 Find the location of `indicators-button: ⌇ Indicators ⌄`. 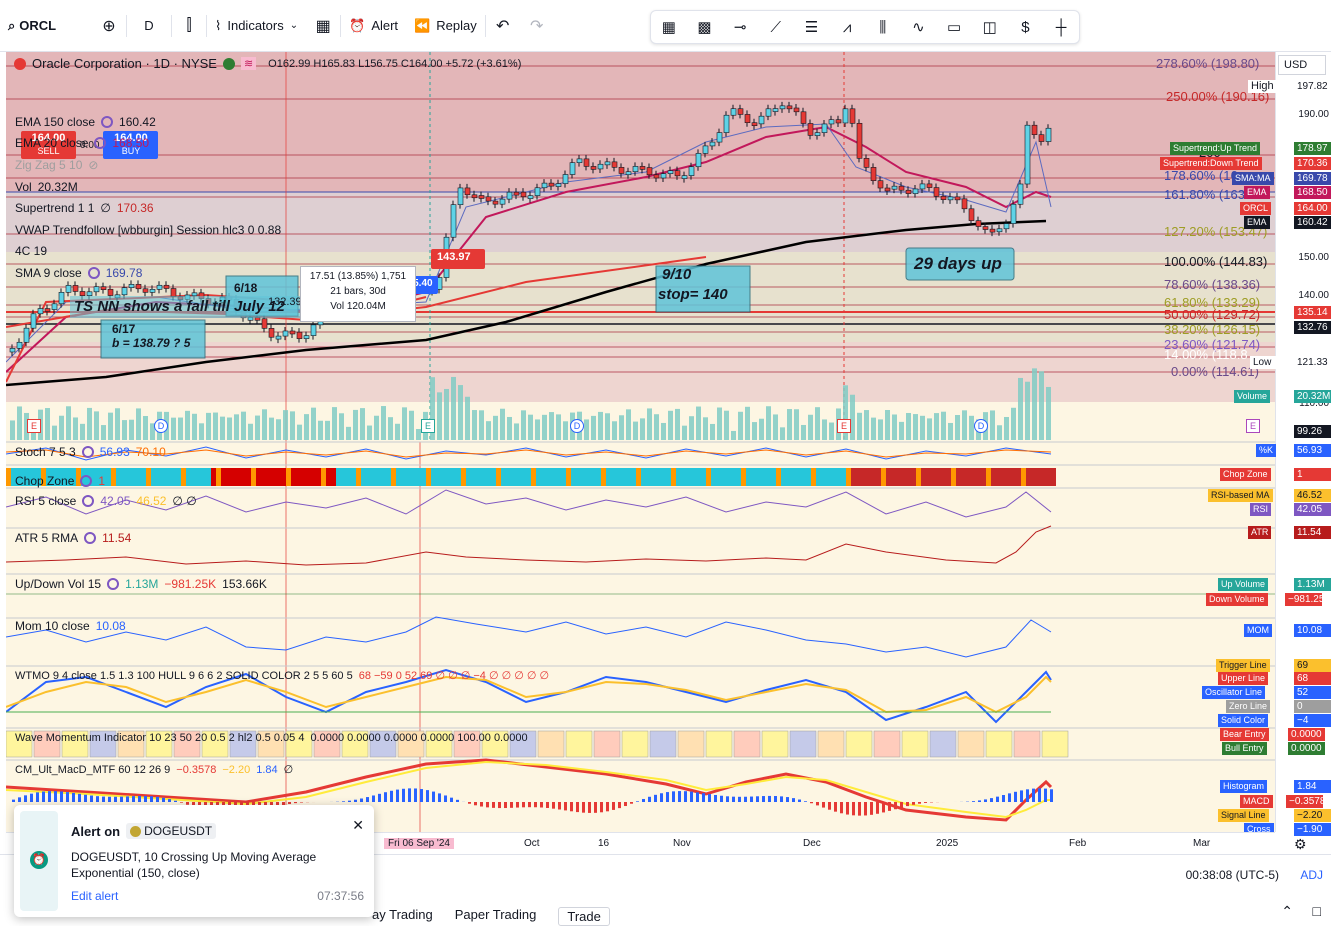

indicators-button: ⌇ Indicators ⌄ is located at coordinates (256, 26).